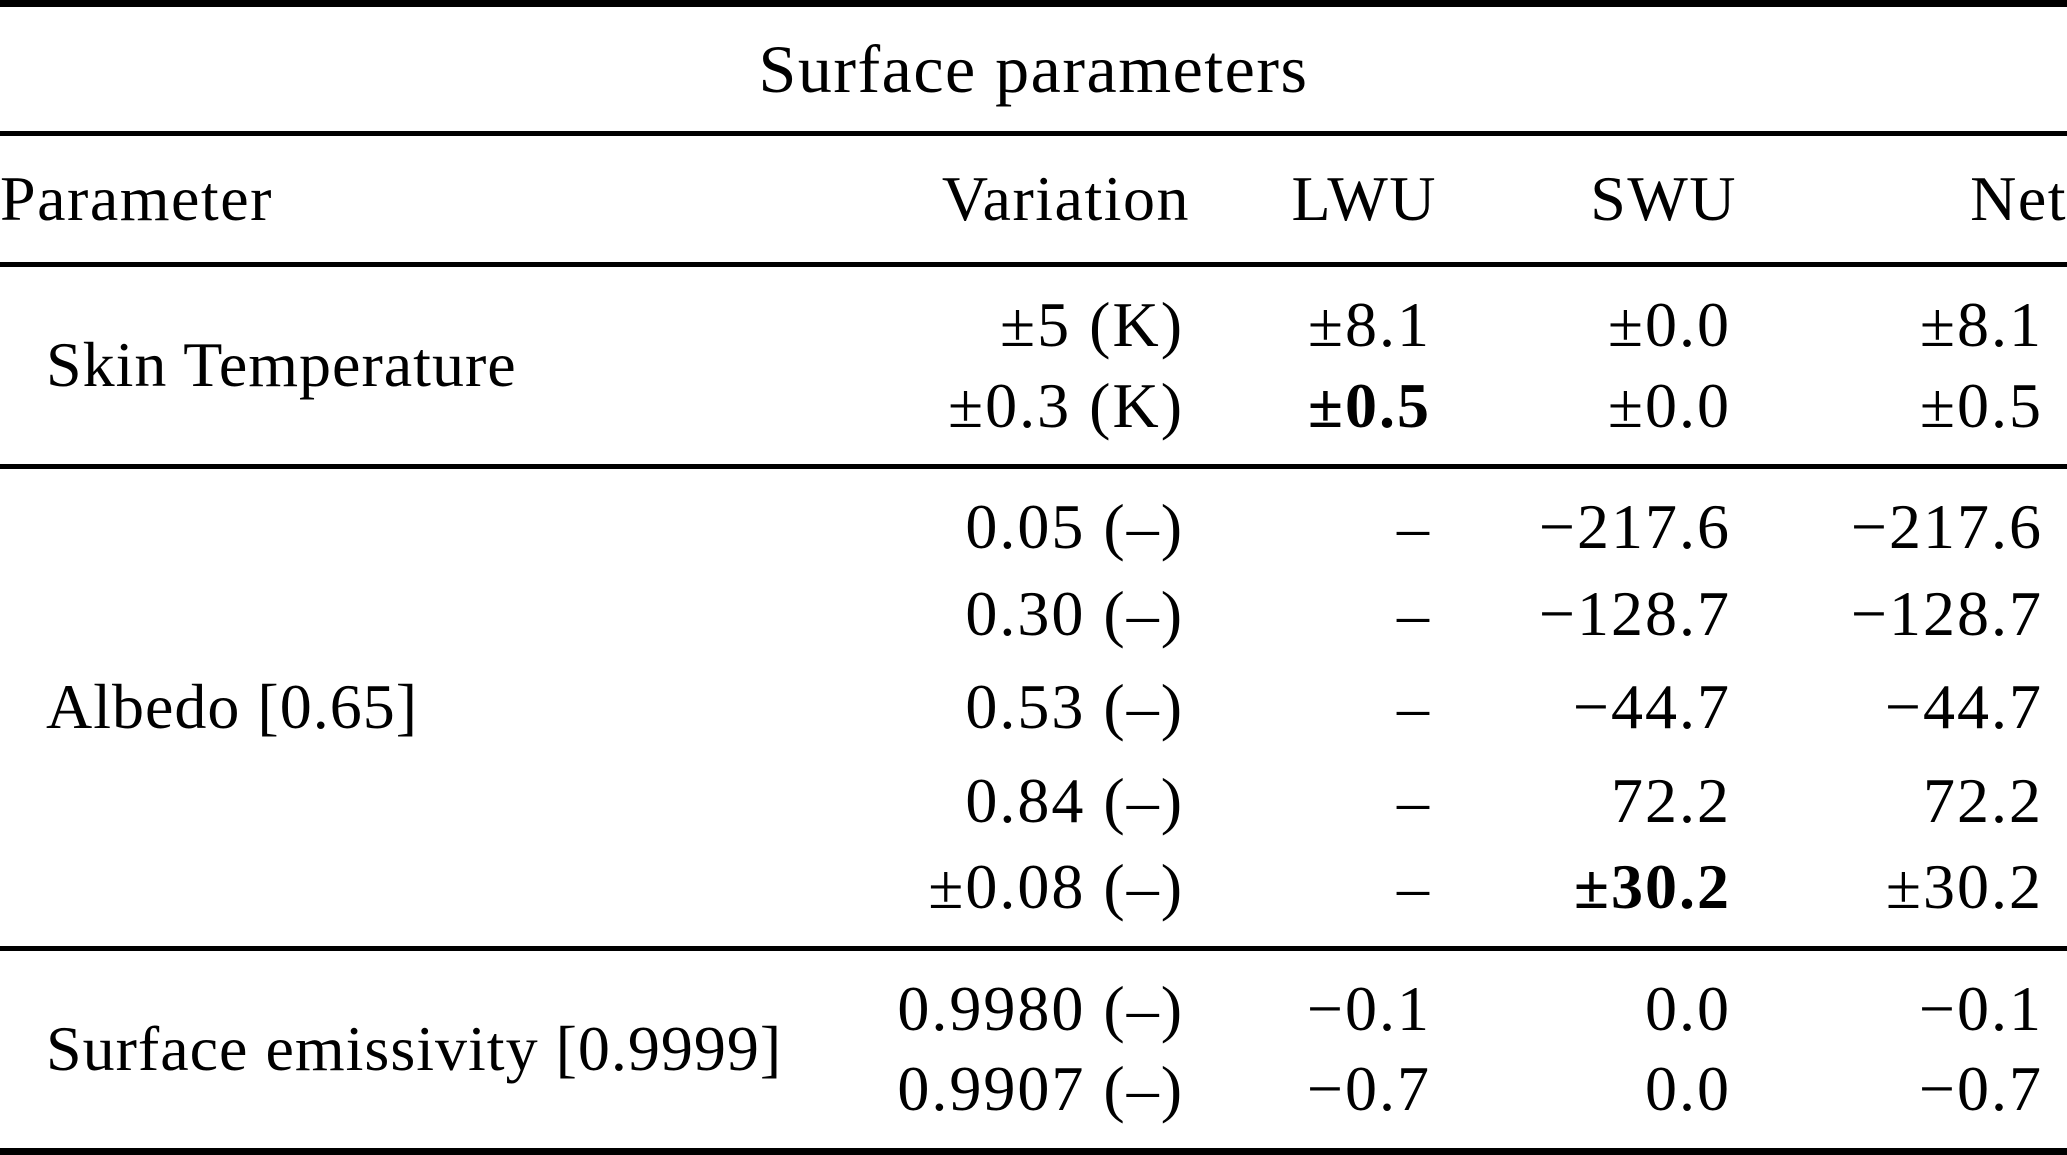  I want to click on cell-swu: −44.7, so click(1651, 707).